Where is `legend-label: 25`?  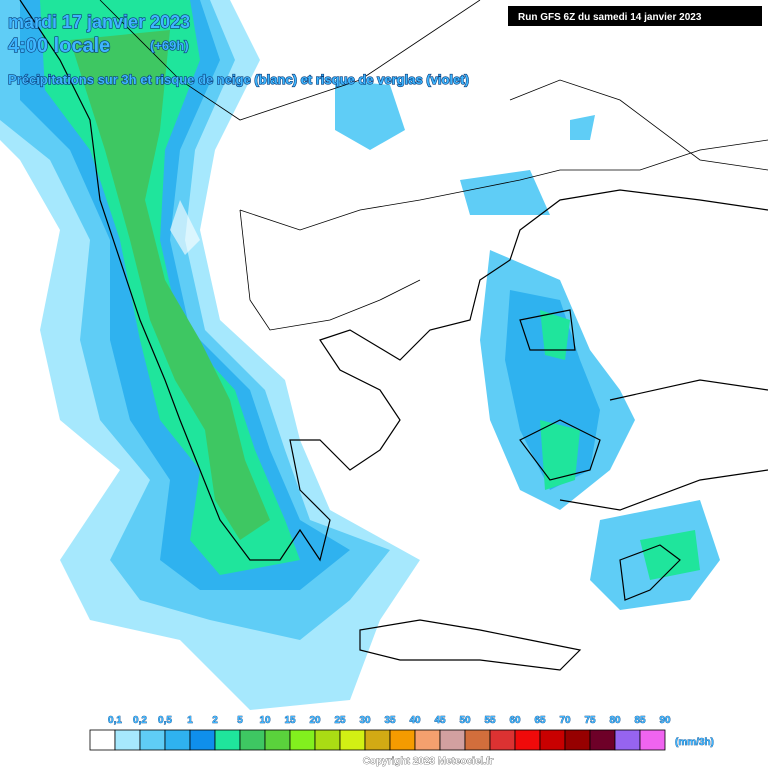 legend-label: 25 is located at coordinates (340, 720).